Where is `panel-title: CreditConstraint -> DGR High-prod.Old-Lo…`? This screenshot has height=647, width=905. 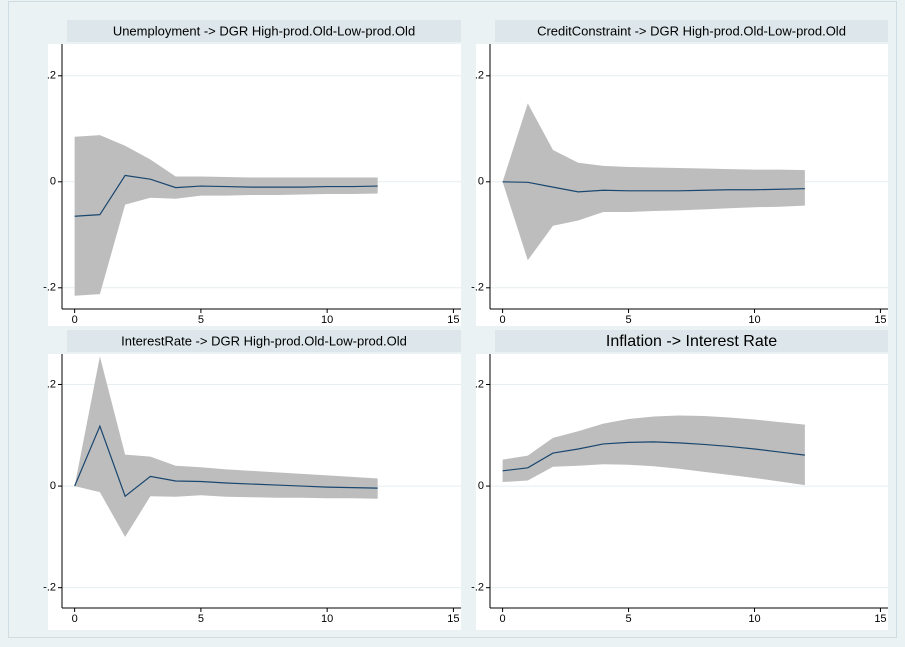 panel-title: CreditConstraint -> DGR High-prod.Old-Lo… is located at coordinates (691, 30).